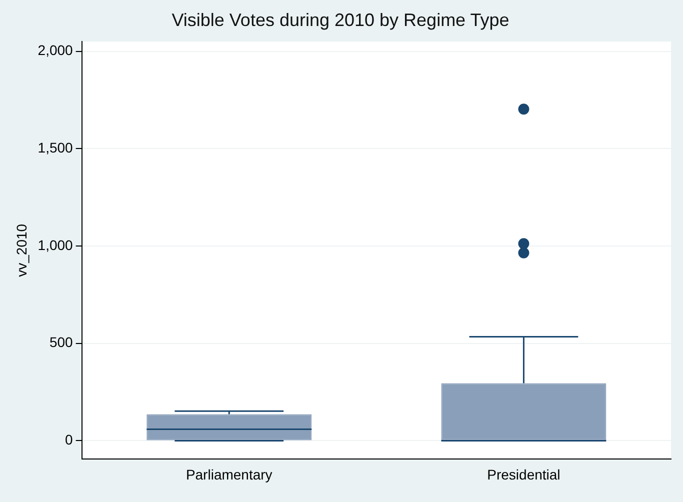  What do you see at coordinates (341, 20) in the screenshot?
I see `chart-title: Visible Votes during 2010 by Regime Type` at bounding box center [341, 20].